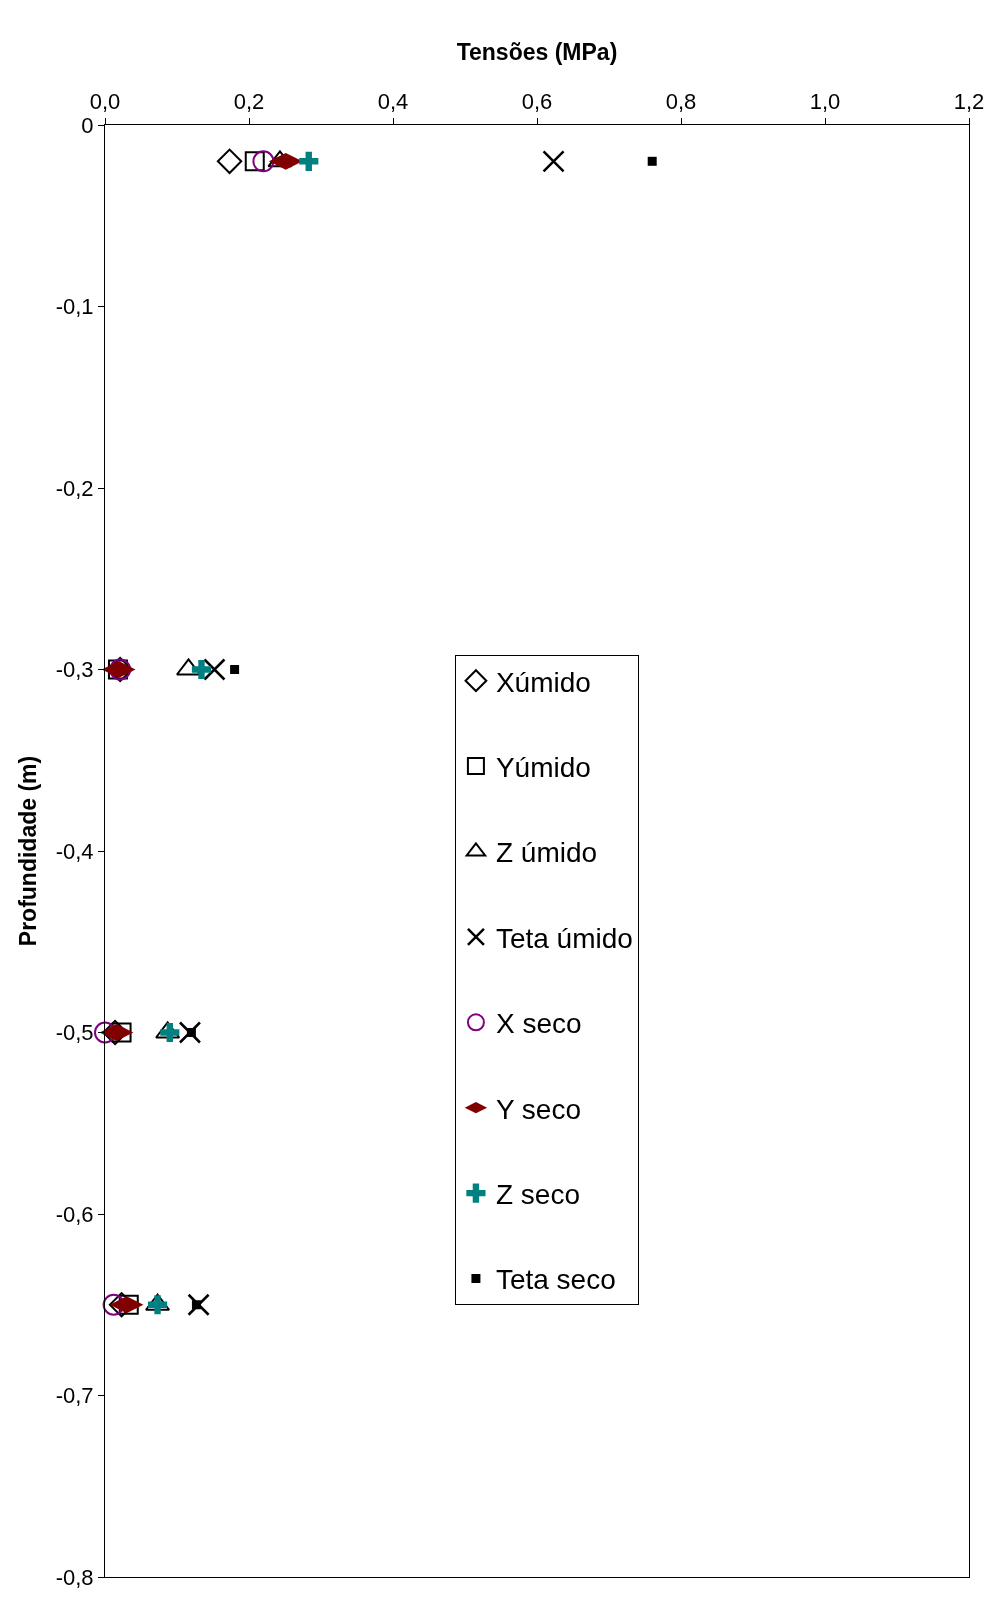 The width and height of the screenshot is (996, 1602). What do you see at coordinates (538, 1109) in the screenshot?
I see `legend-label: Y seco` at bounding box center [538, 1109].